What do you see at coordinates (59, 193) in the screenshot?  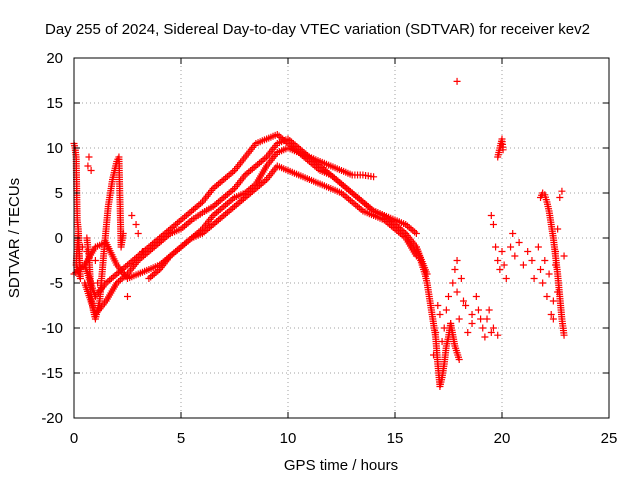 I see `y-tick-label: 5` at bounding box center [59, 193].